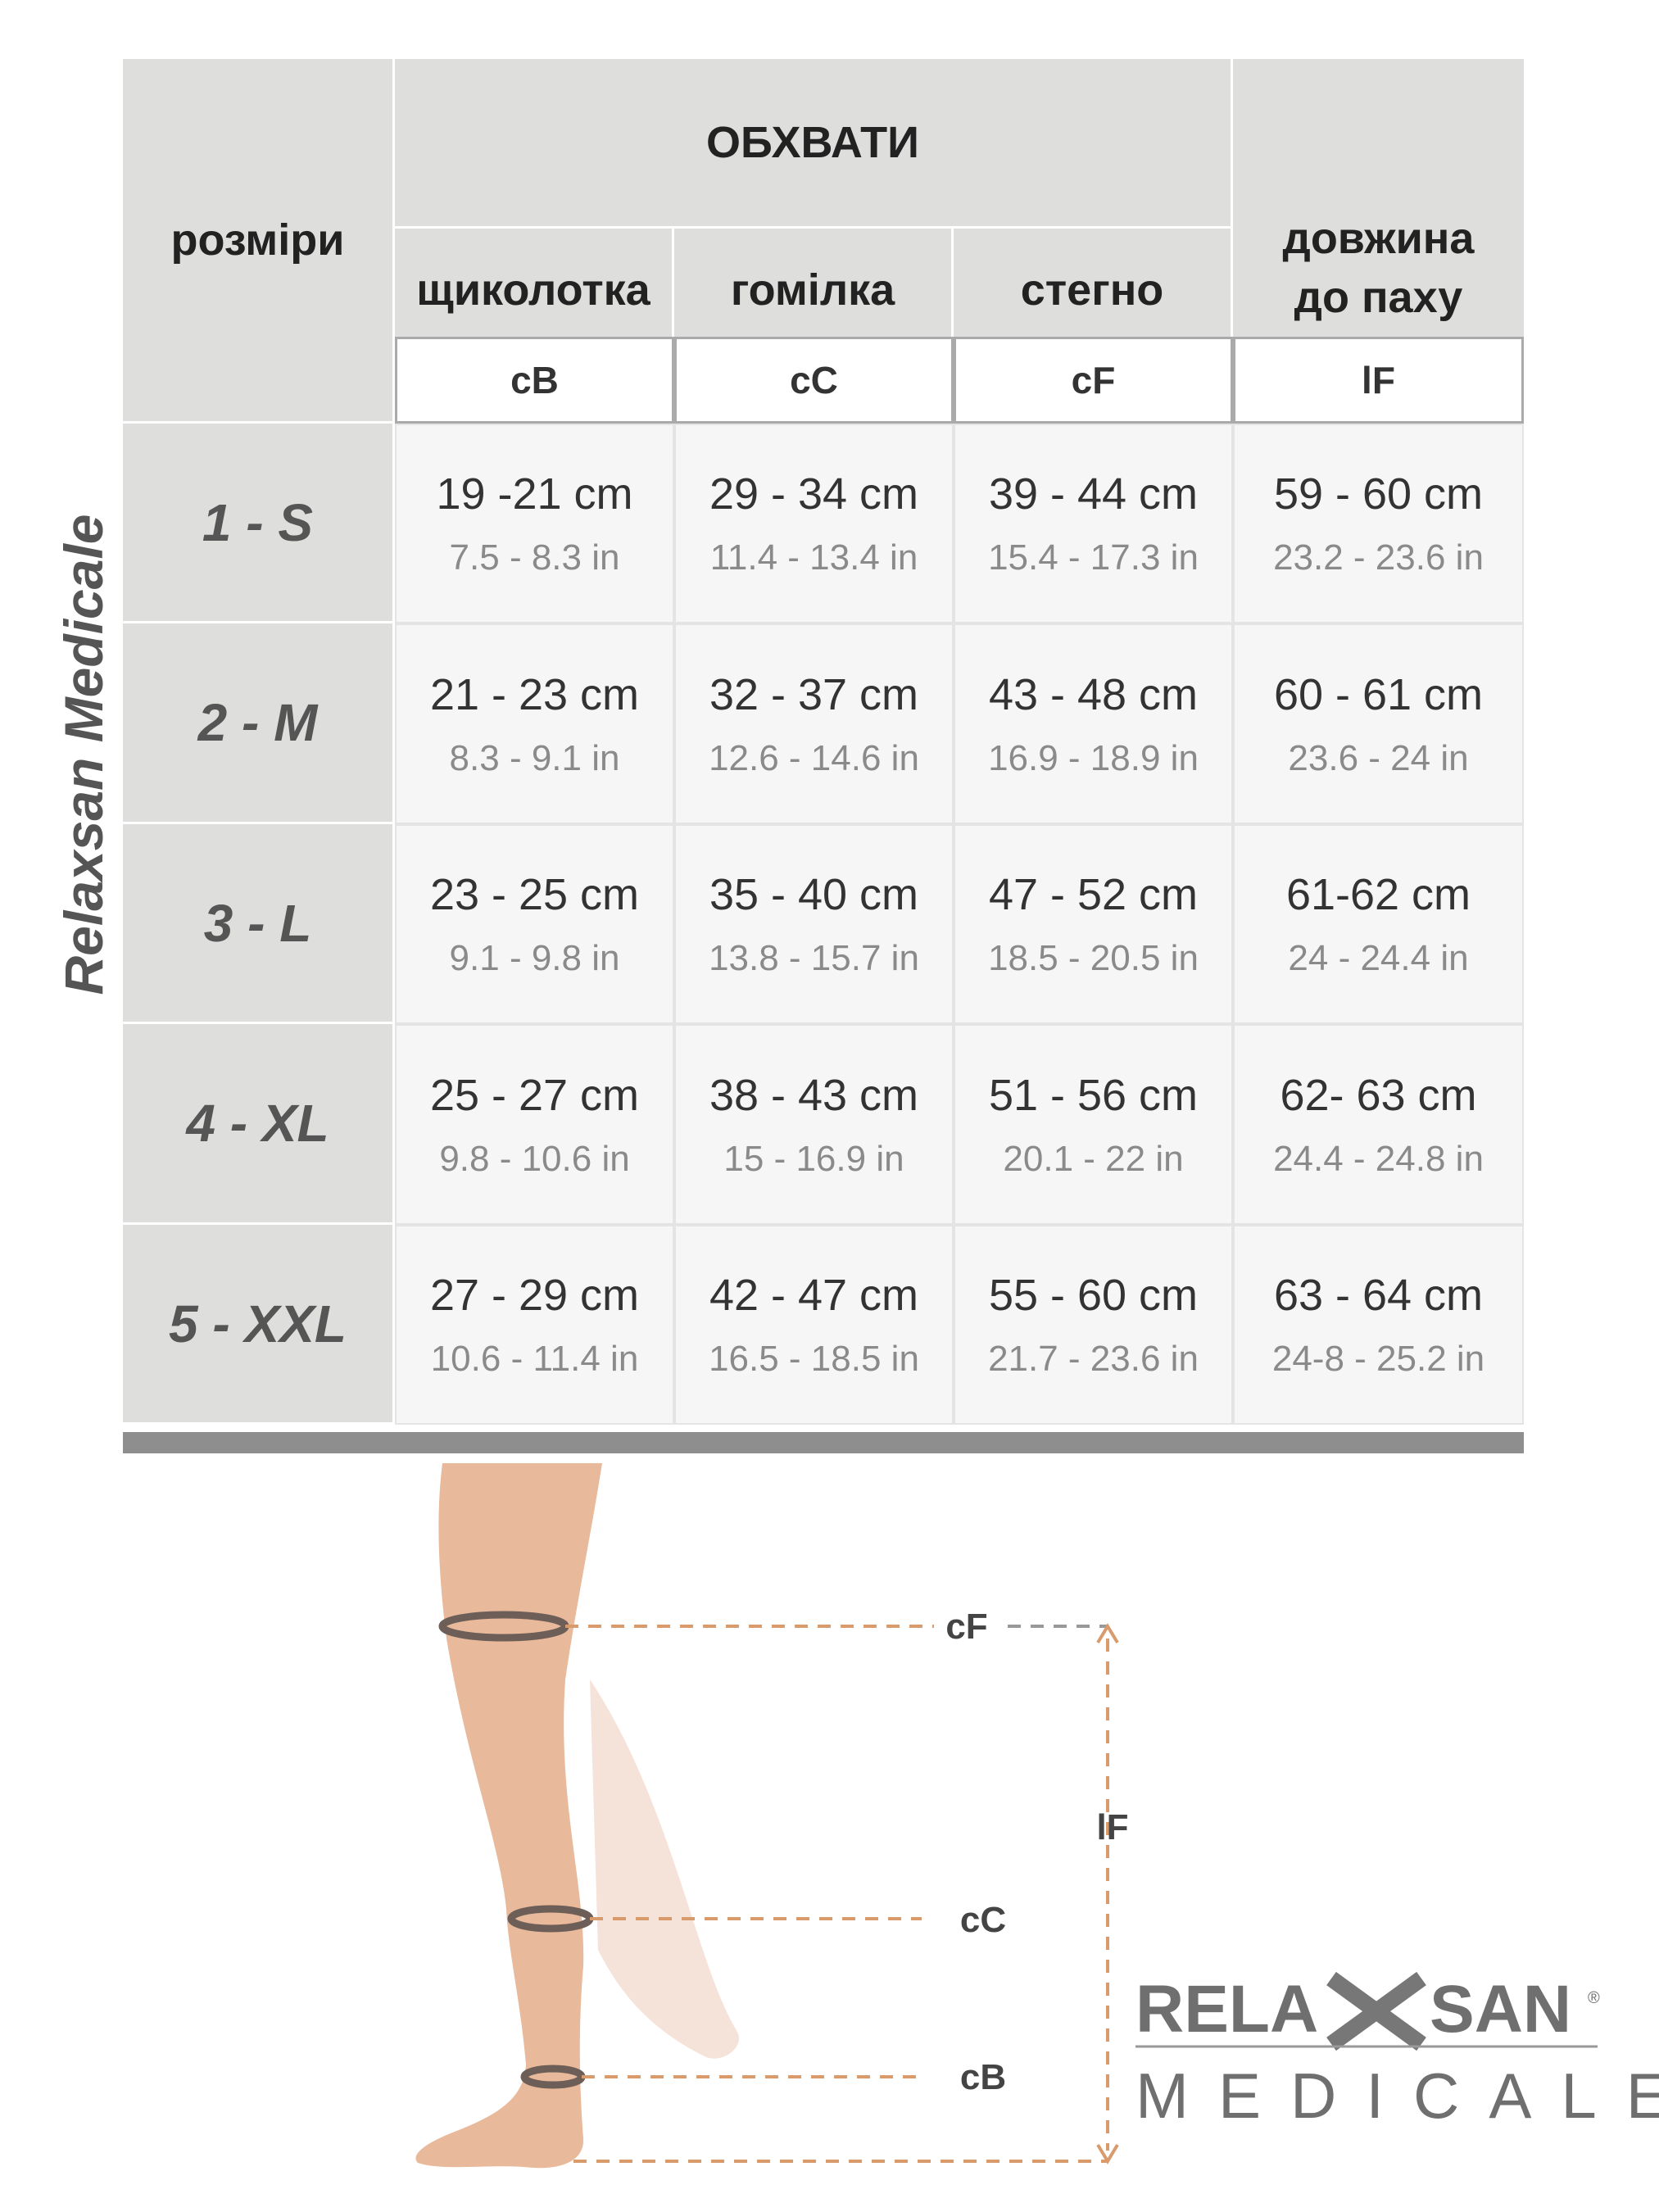 Image resolution: width=1659 pixels, height=2212 pixels. I want to click on cm-value: 51 - 56 cm, so click(1093, 1095).